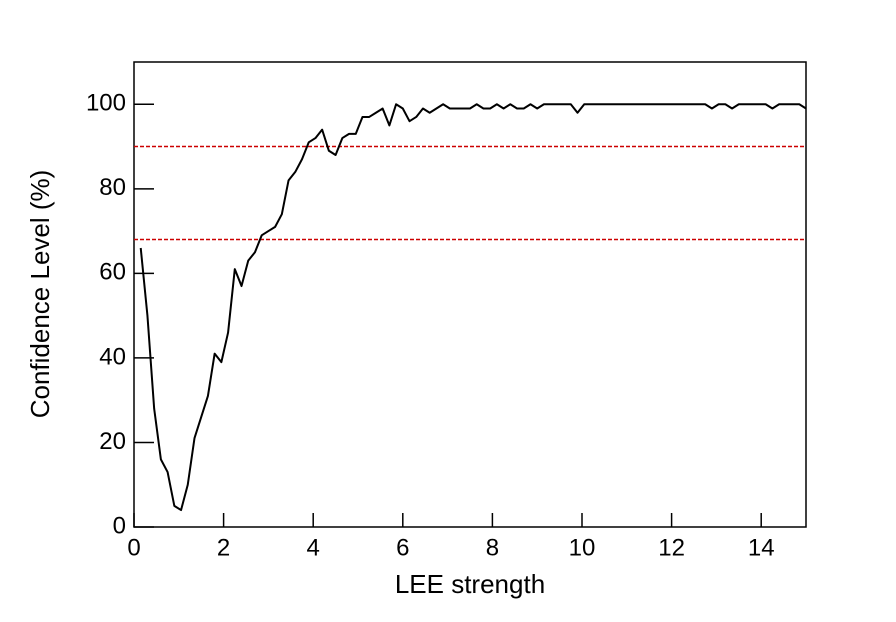  Describe the element at coordinates (133, 547) in the screenshot. I see `x-tick-label: 0` at that location.